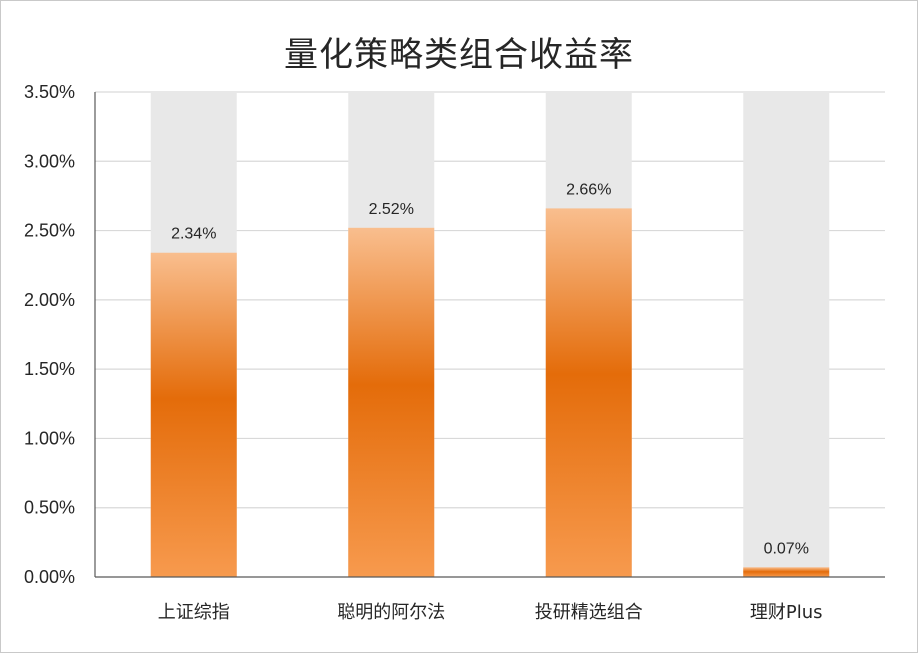 The width and height of the screenshot is (918, 653). Describe the element at coordinates (459, 55) in the screenshot. I see `chart-title: 量化策略类组合收益率` at that location.